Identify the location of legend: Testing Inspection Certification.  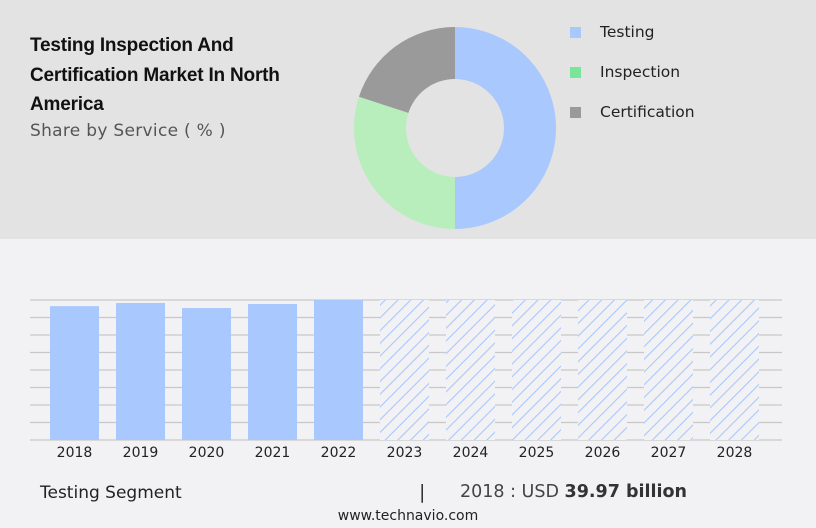
(632, 72).